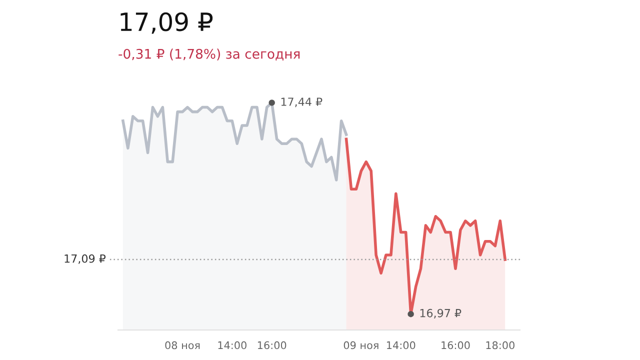  I want to click on x-tick-label: 08 ноя, so click(182, 345).